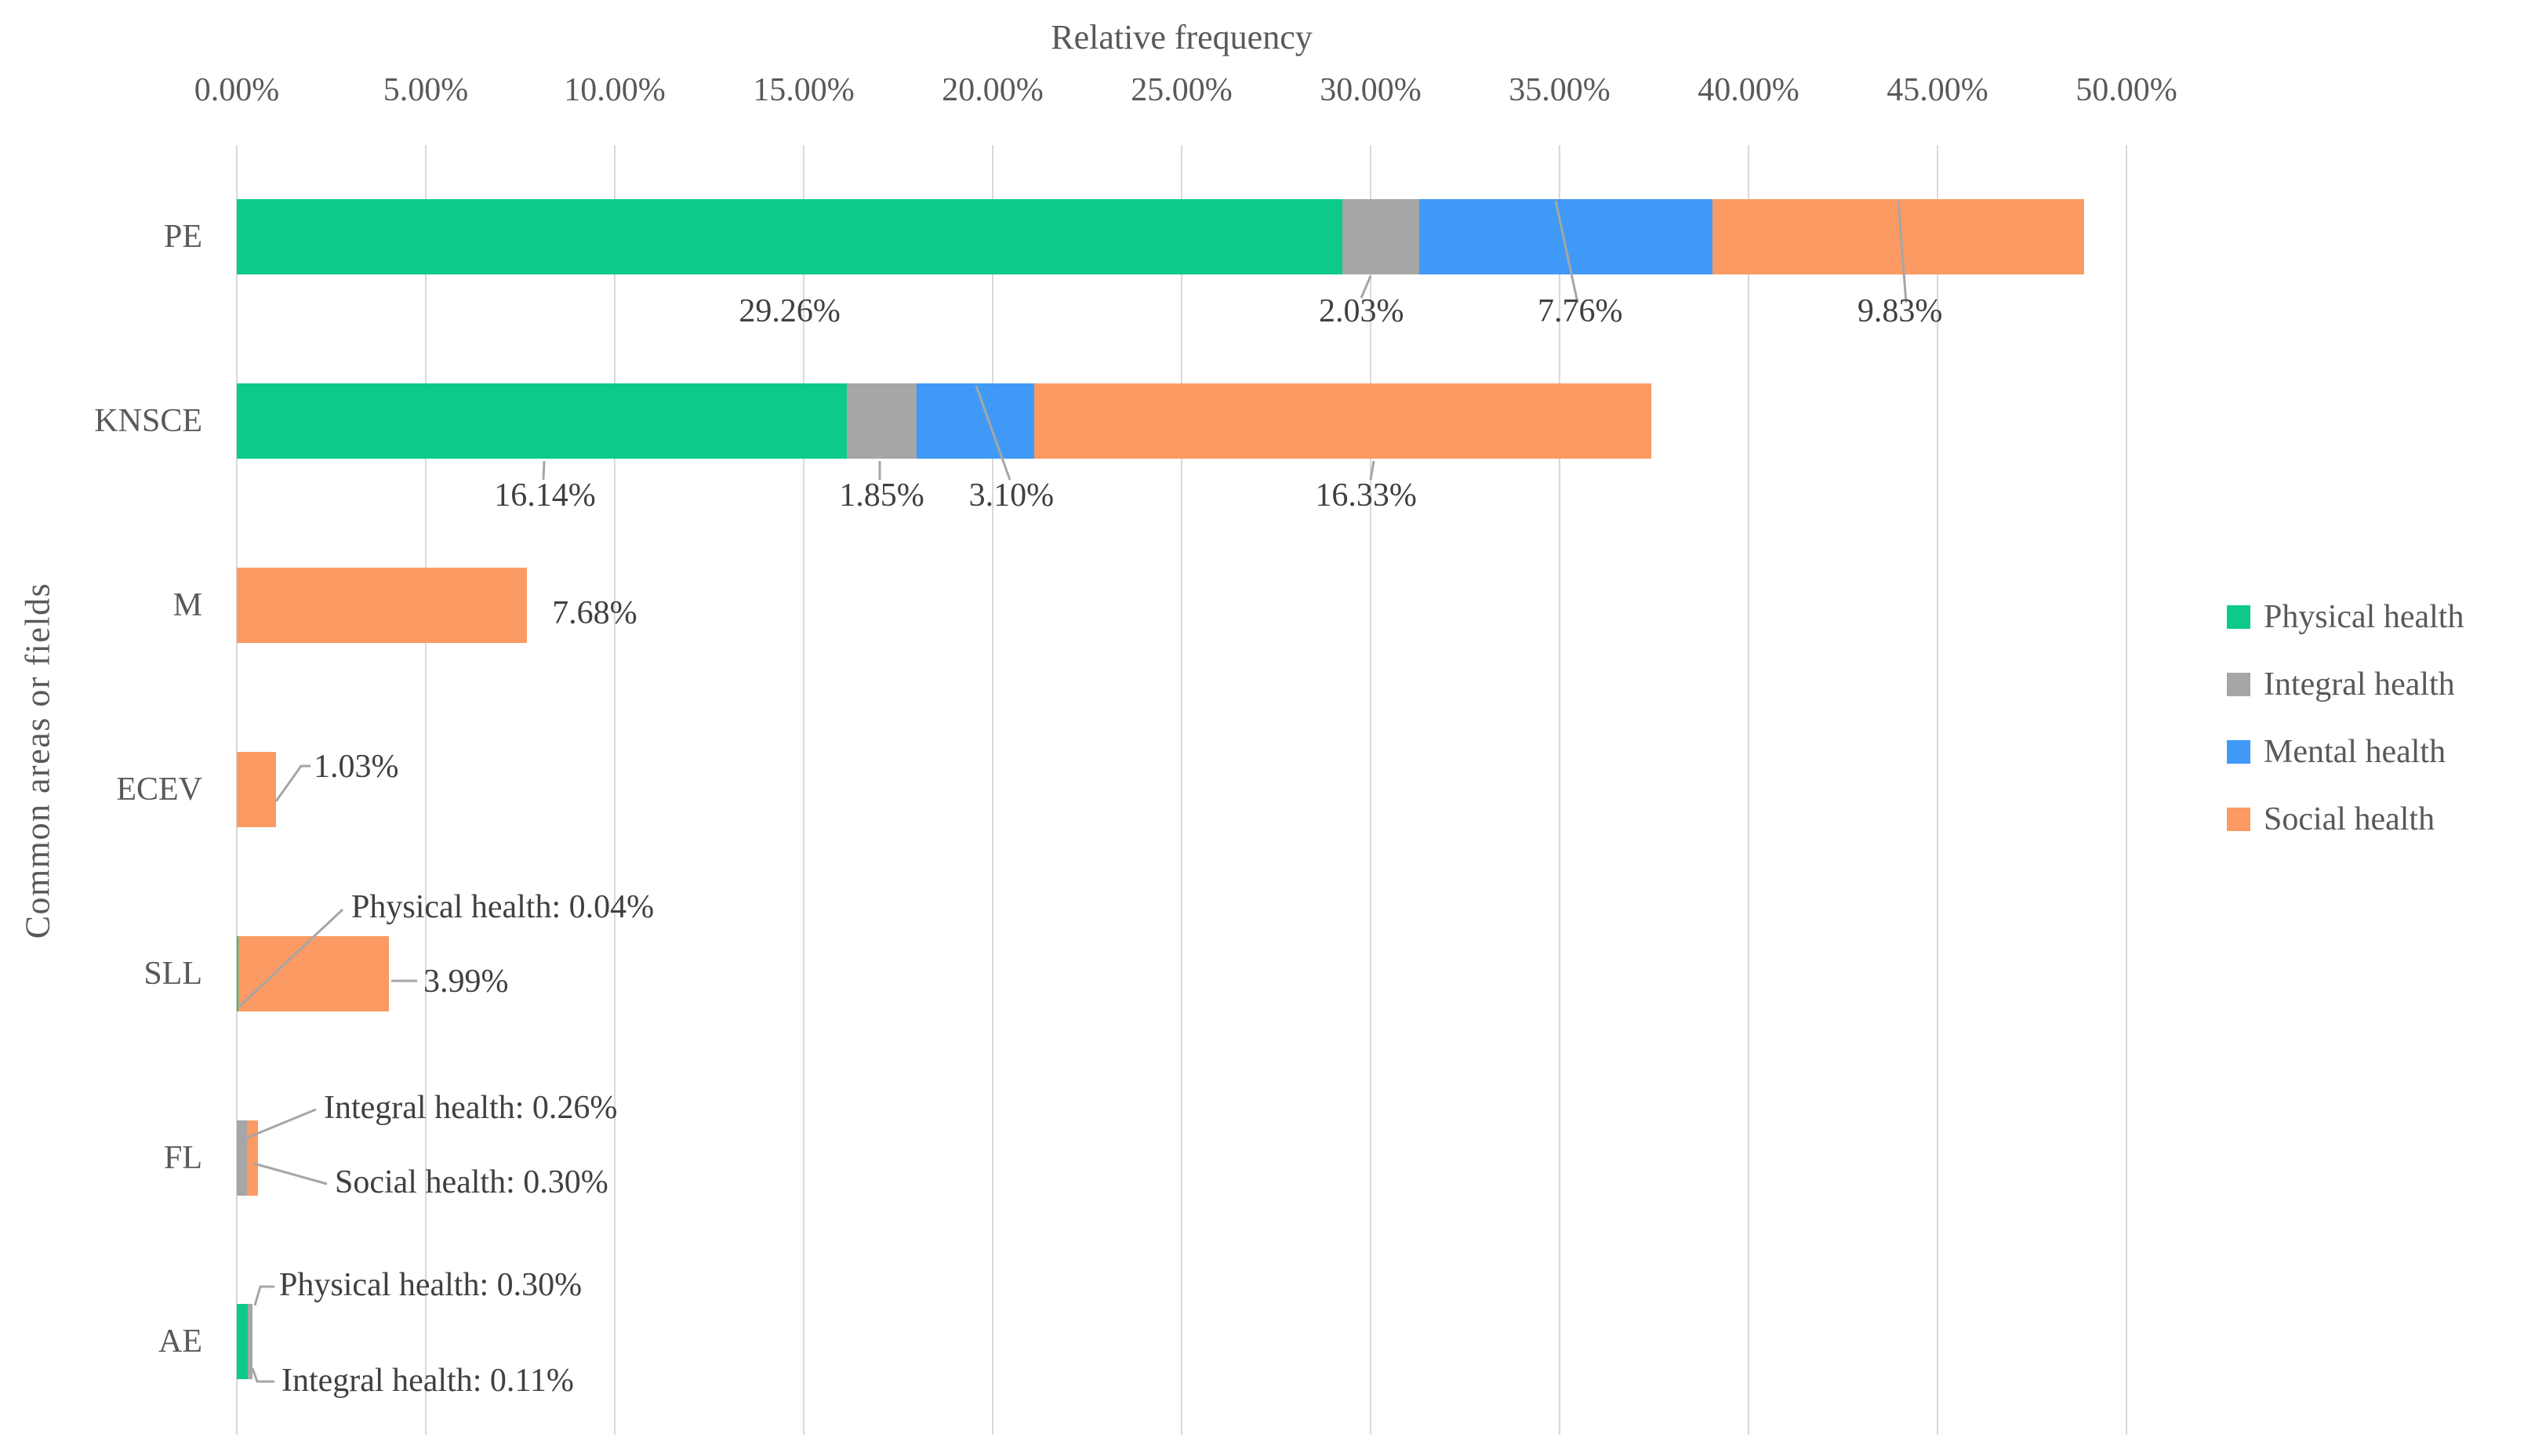 The height and width of the screenshot is (1456, 2524). What do you see at coordinates (428, 1381) in the screenshot?
I see `data-label: Integral health: 0.11%` at bounding box center [428, 1381].